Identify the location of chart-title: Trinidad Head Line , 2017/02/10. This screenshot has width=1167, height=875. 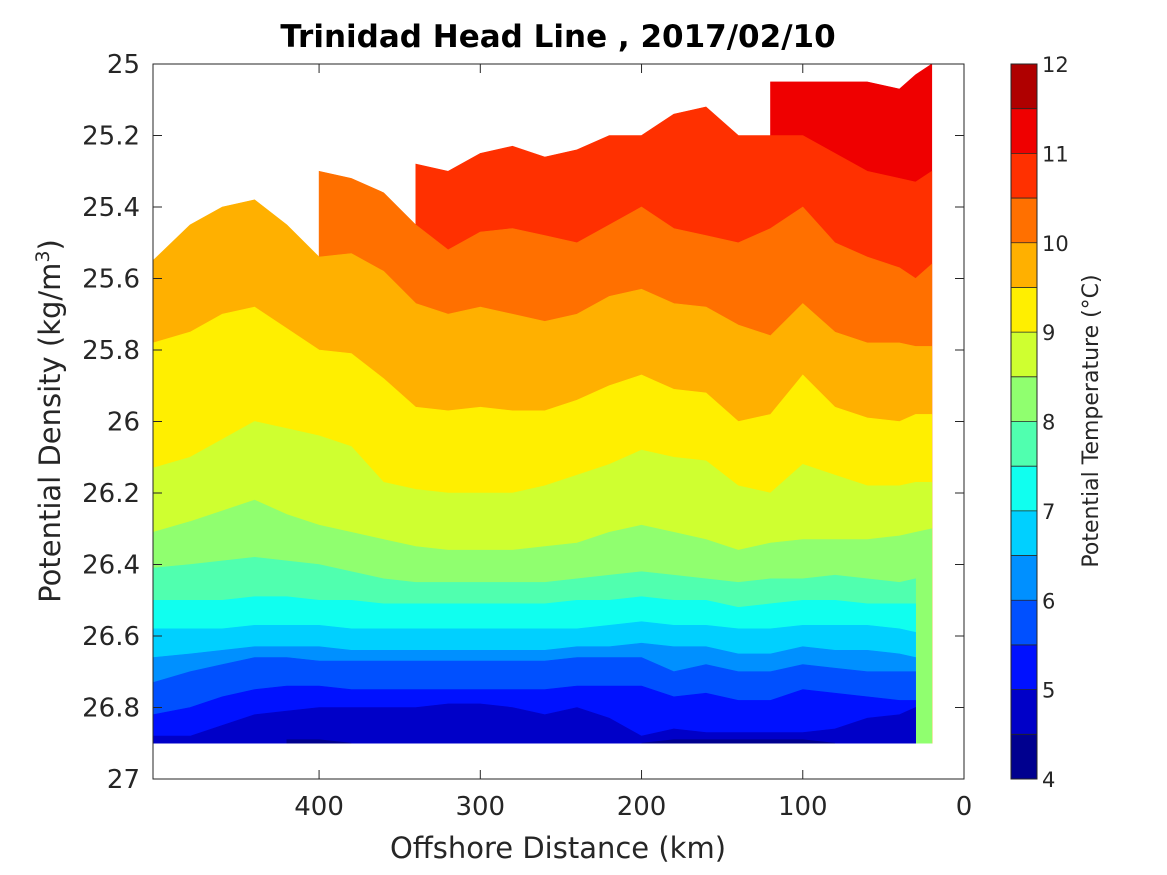
(557, 37).